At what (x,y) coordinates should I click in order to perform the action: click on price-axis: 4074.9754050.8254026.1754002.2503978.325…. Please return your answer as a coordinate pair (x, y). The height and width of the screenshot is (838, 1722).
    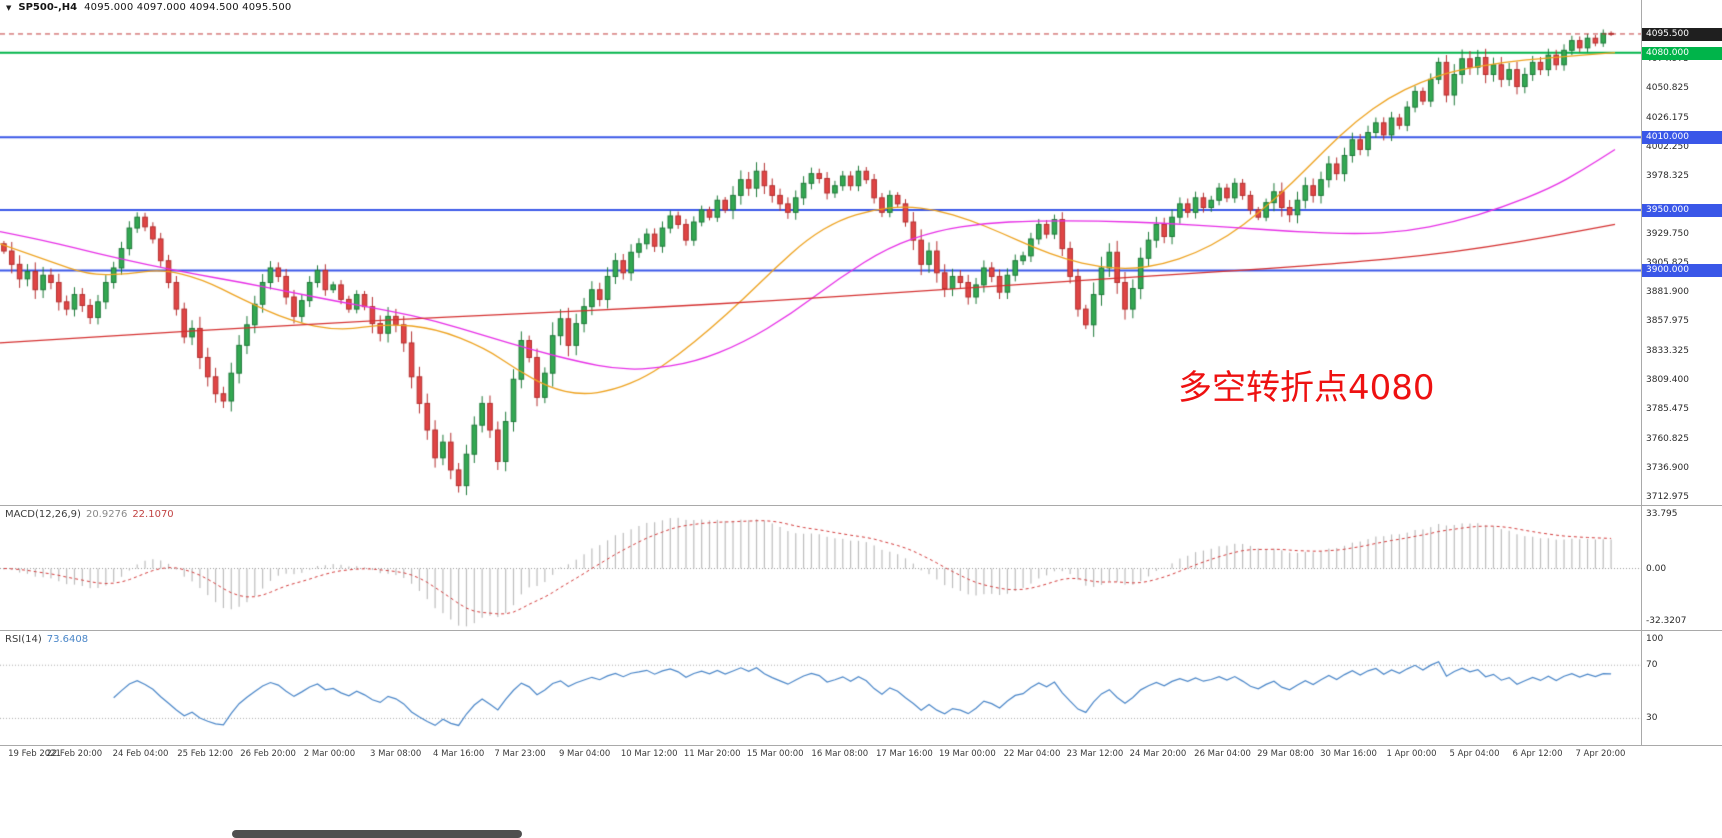
    Looking at the image, I should click on (1682, 373).